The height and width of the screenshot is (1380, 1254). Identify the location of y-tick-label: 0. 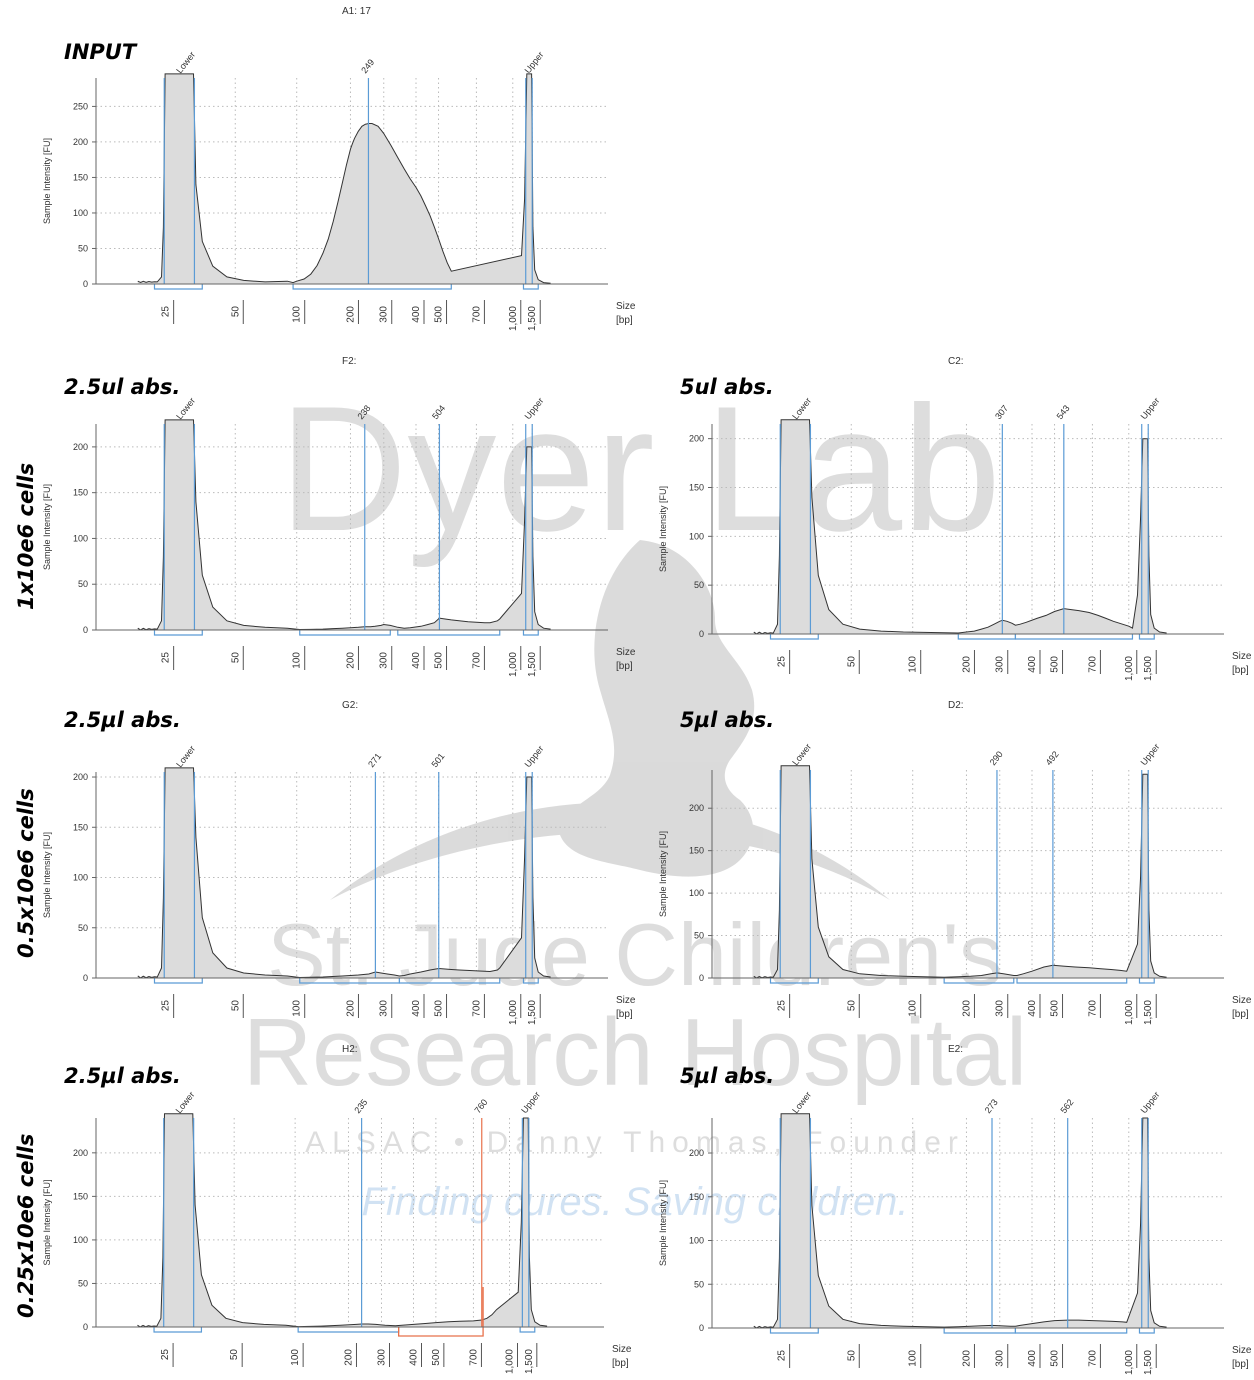
(85, 630).